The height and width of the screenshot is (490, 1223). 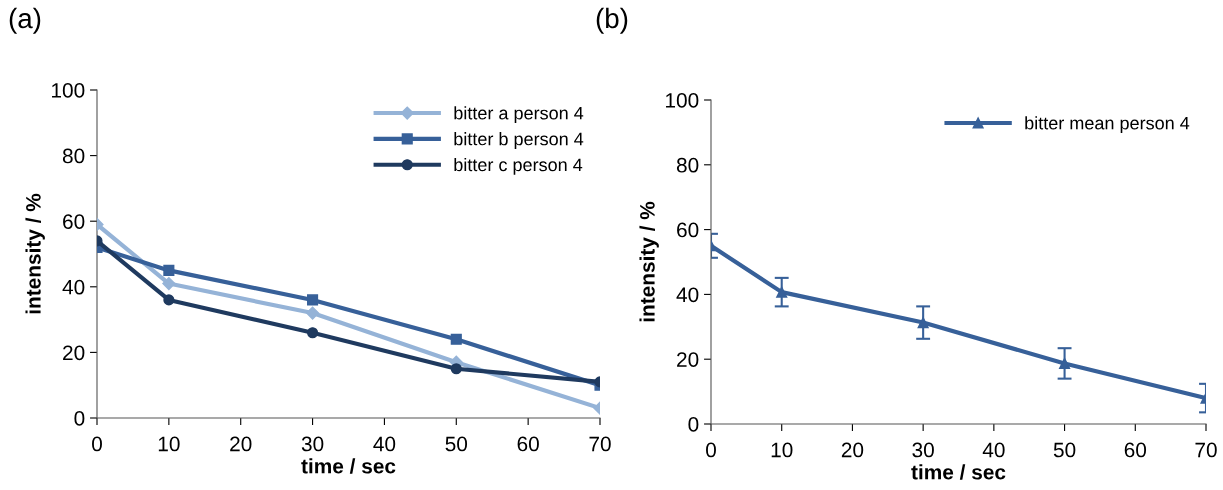 I want to click on chart-title: (b), so click(x=612, y=20).